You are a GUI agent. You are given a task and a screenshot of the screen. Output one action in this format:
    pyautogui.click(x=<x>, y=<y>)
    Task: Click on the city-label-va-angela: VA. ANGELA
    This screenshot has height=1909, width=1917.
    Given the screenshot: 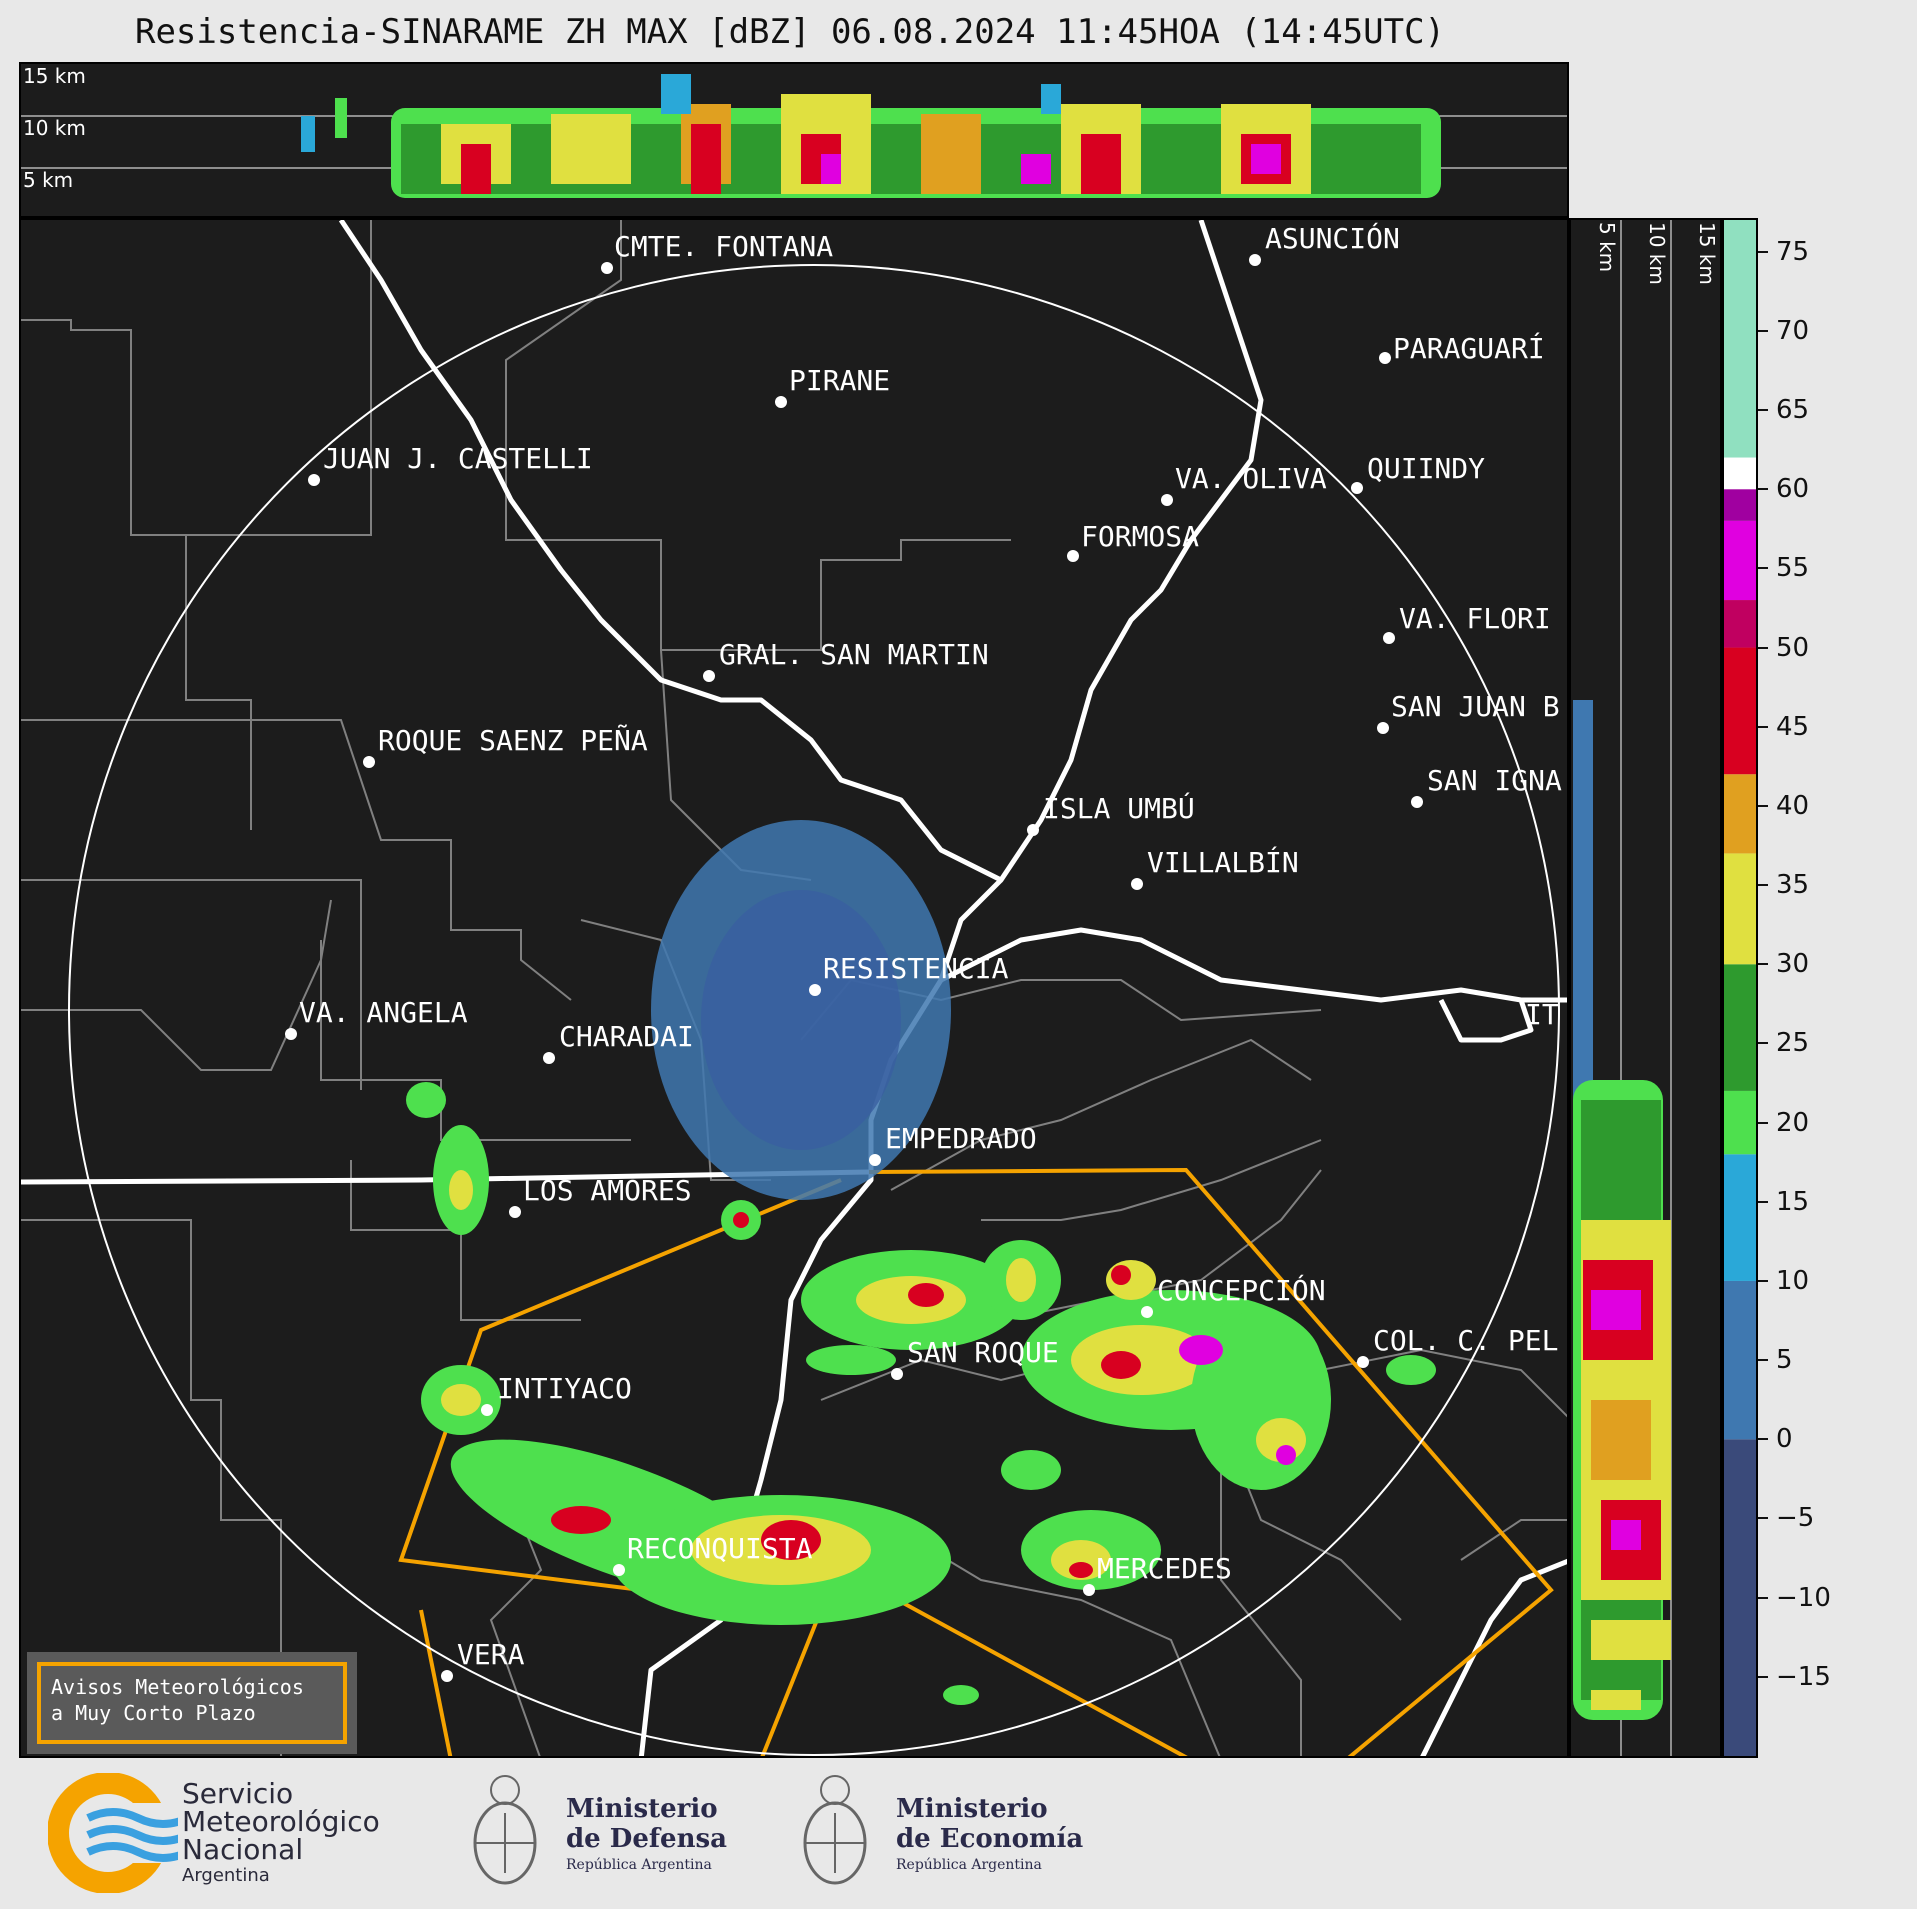 What is the action you would take?
    pyautogui.click(x=383, y=1012)
    